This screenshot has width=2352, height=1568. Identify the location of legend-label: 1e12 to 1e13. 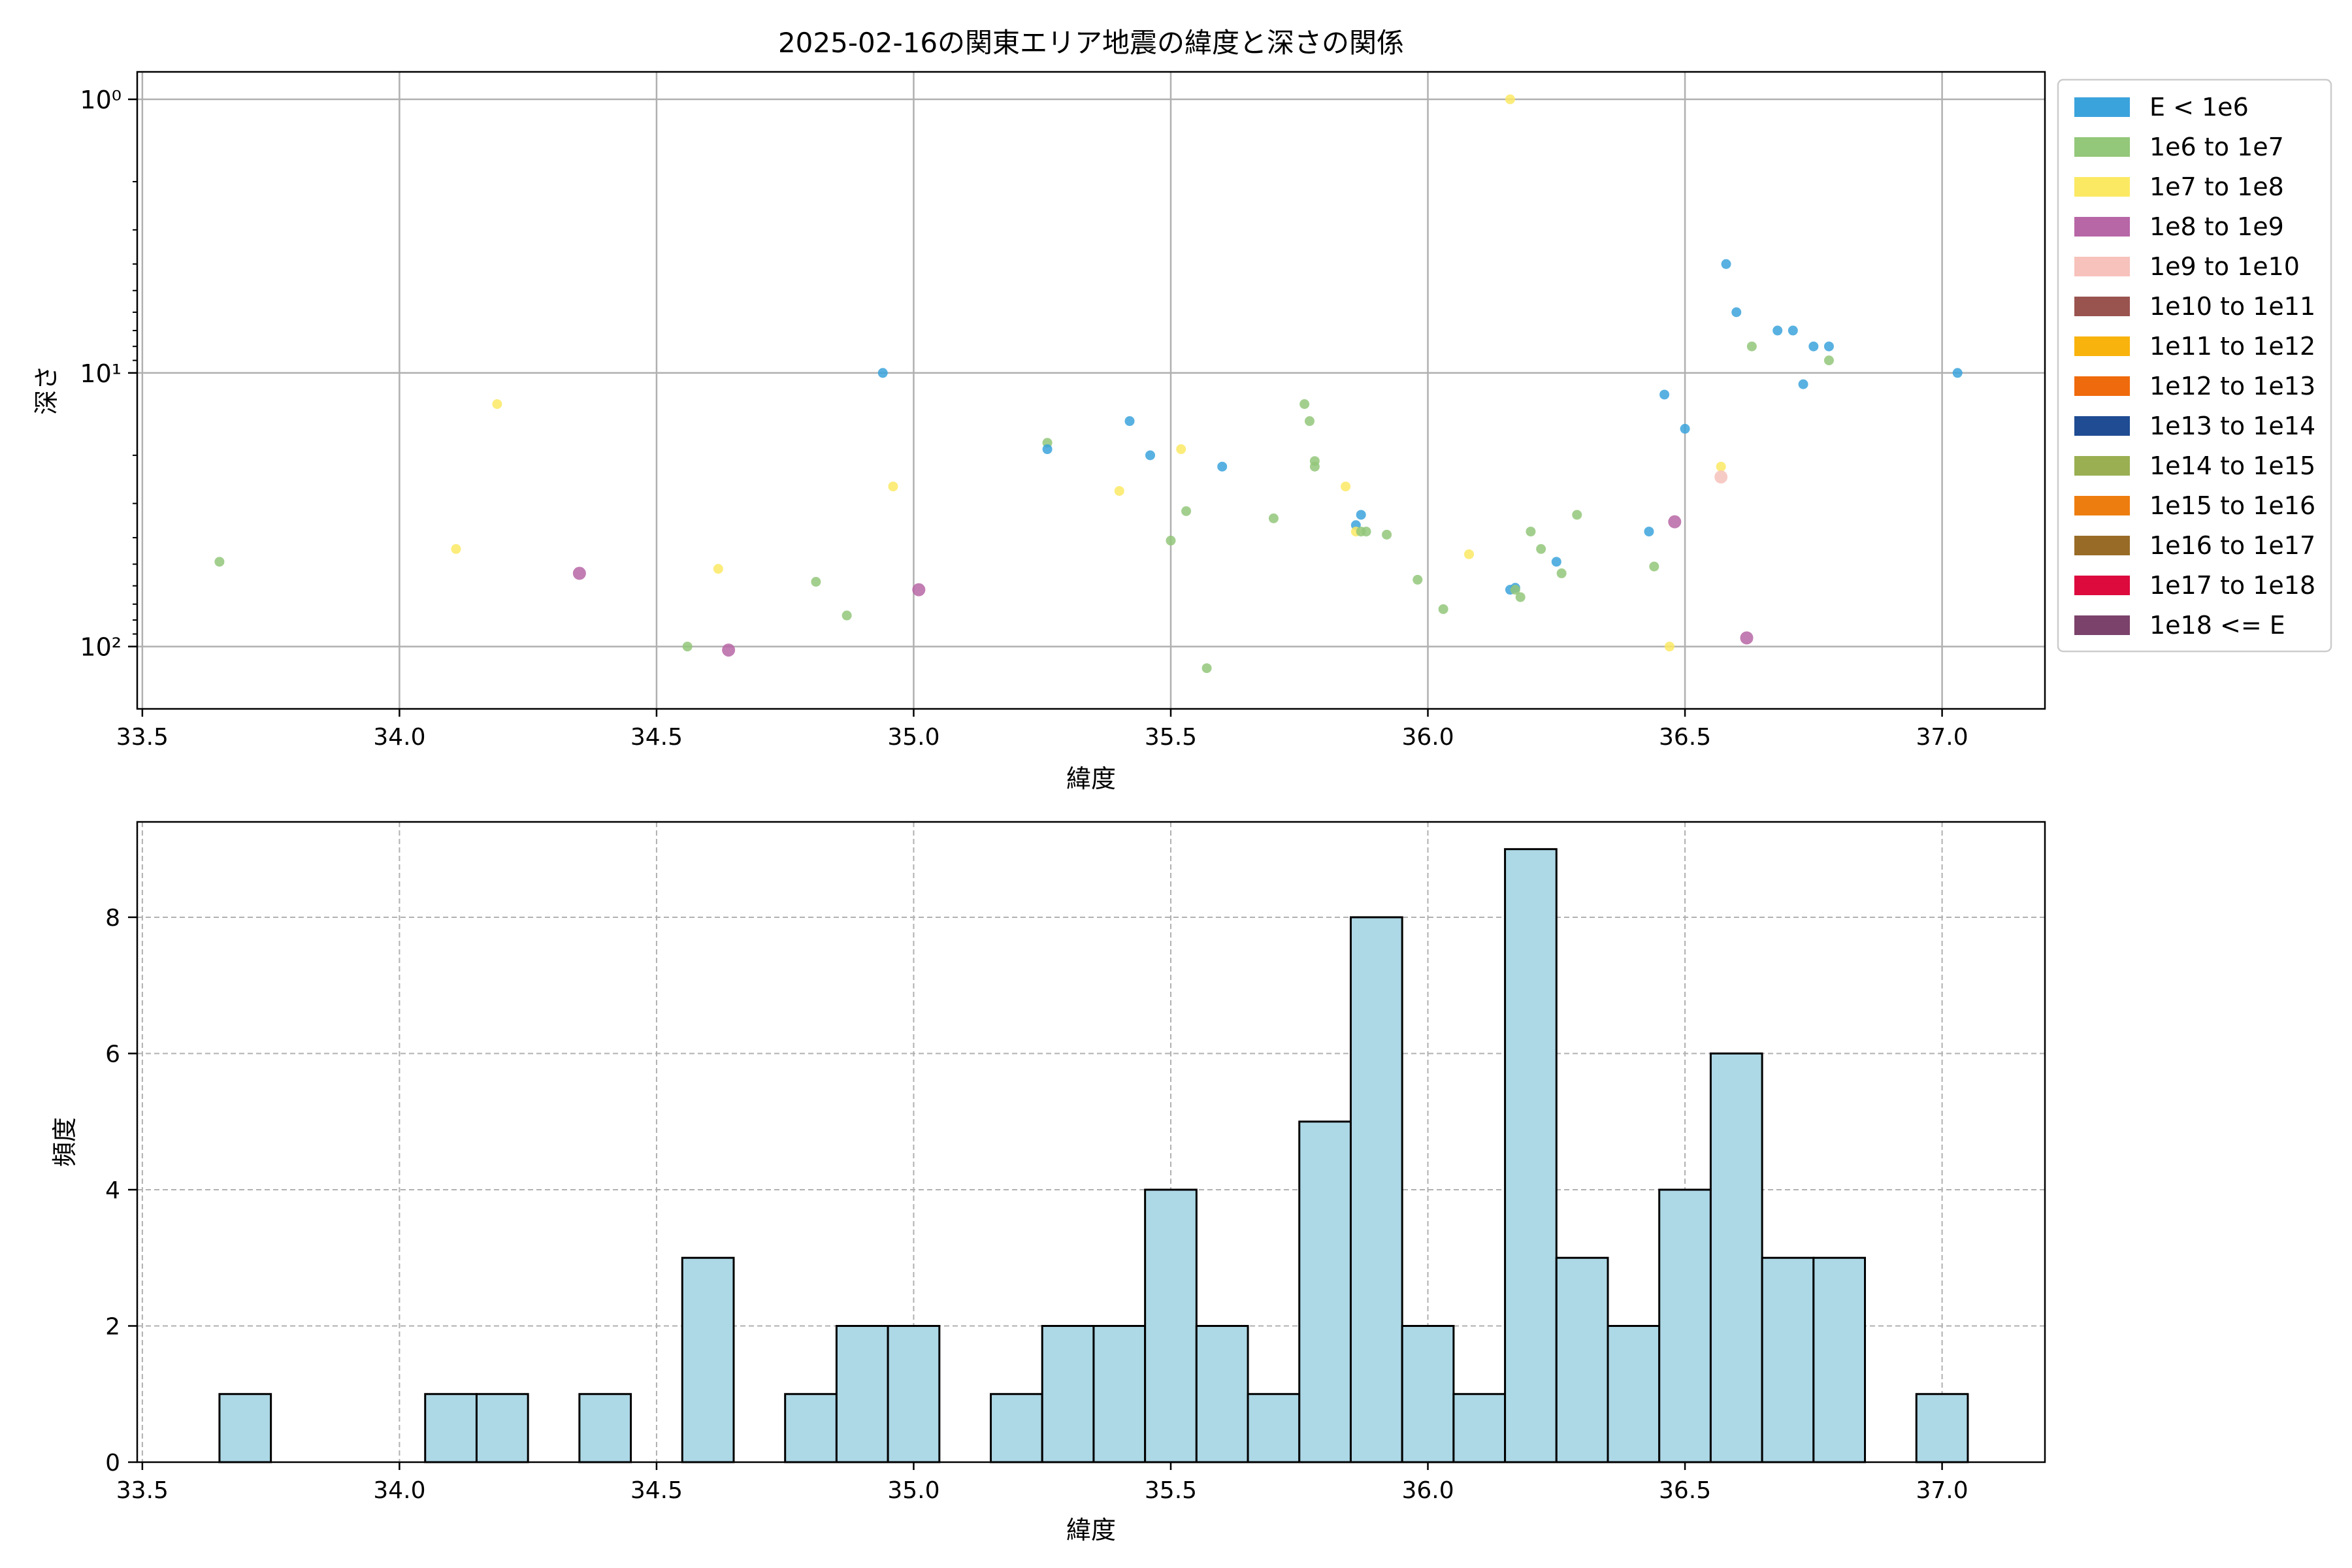
(2232, 386).